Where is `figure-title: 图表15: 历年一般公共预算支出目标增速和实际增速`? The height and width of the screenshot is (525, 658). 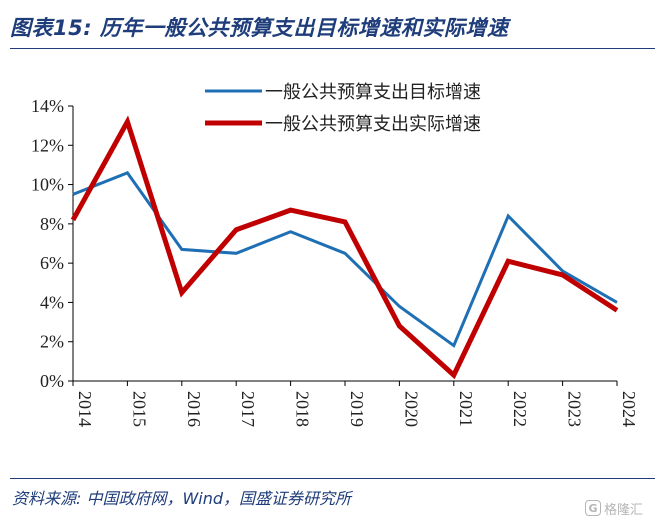
figure-title: 图表15: 历年一般公共预算支出目标增速和实际增速 is located at coordinates (259, 28).